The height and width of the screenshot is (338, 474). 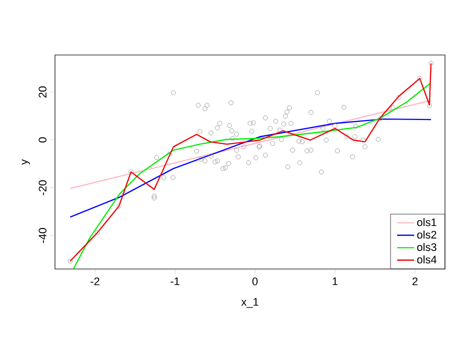 What do you see at coordinates (426, 234) in the screenshot?
I see `legend-label: ols2` at bounding box center [426, 234].